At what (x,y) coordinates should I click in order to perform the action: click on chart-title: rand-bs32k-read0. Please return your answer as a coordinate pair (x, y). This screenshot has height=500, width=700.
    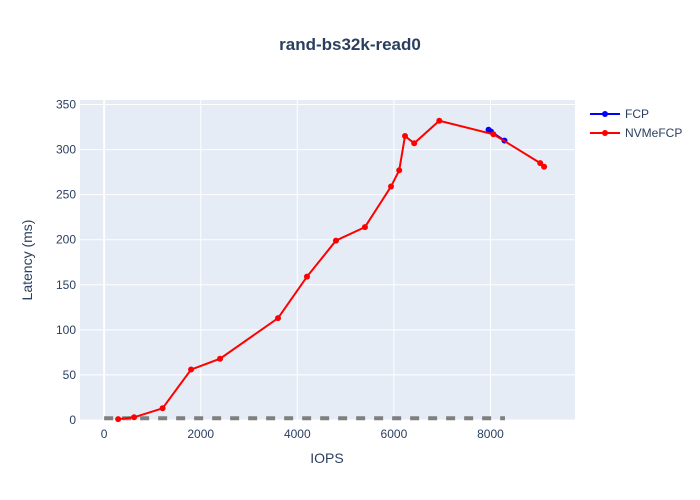
    Looking at the image, I should click on (350, 44).